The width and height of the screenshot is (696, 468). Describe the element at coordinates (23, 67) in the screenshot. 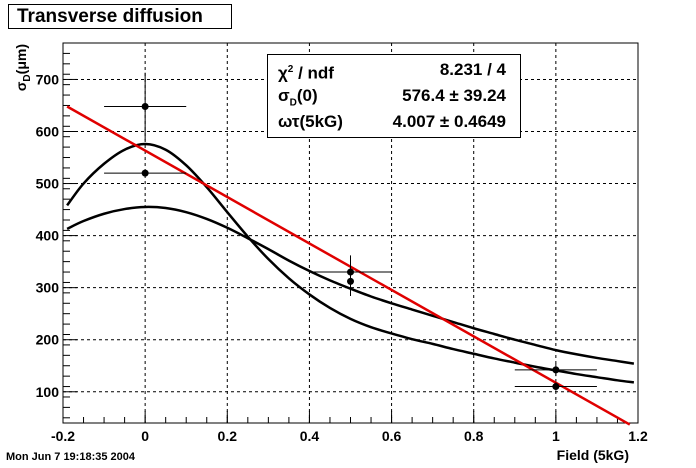

I see `y-axis-label: σD(μm)` at that location.